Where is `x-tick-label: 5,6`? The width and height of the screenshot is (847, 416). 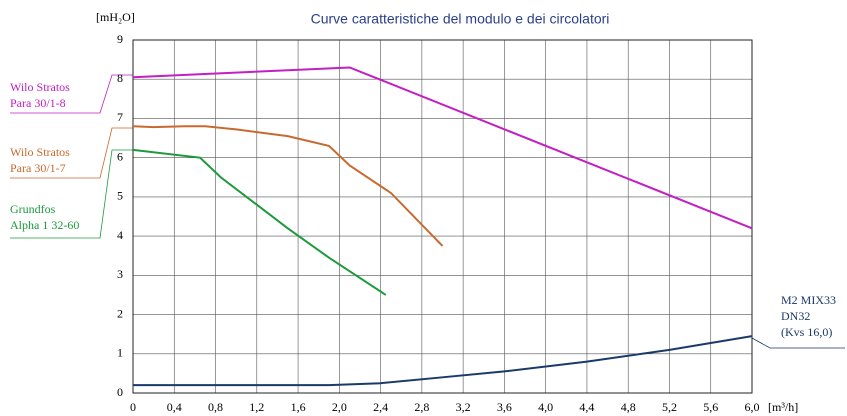
x-tick-label: 5,6 is located at coordinates (710, 407).